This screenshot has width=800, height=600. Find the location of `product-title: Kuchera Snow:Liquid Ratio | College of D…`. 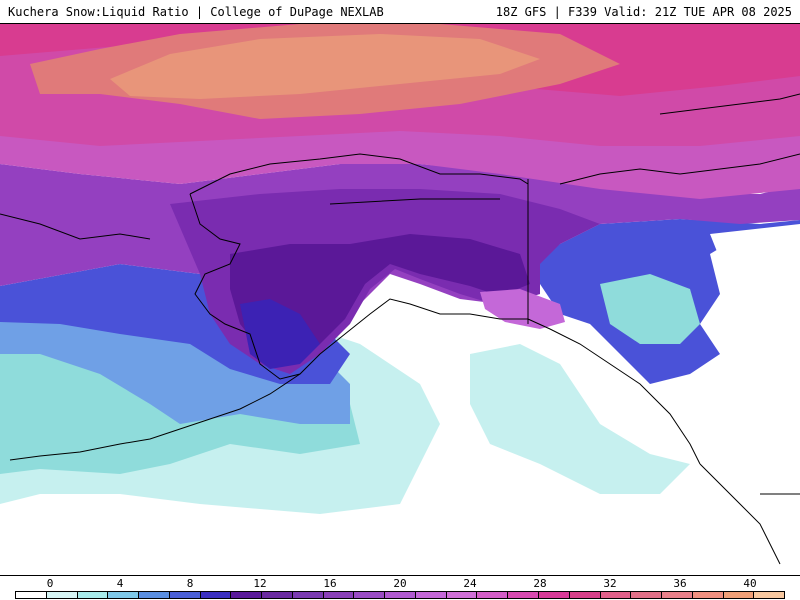

product-title: Kuchera Snow:Liquid Ratio | College of D… is located at coordinates (196, 12).